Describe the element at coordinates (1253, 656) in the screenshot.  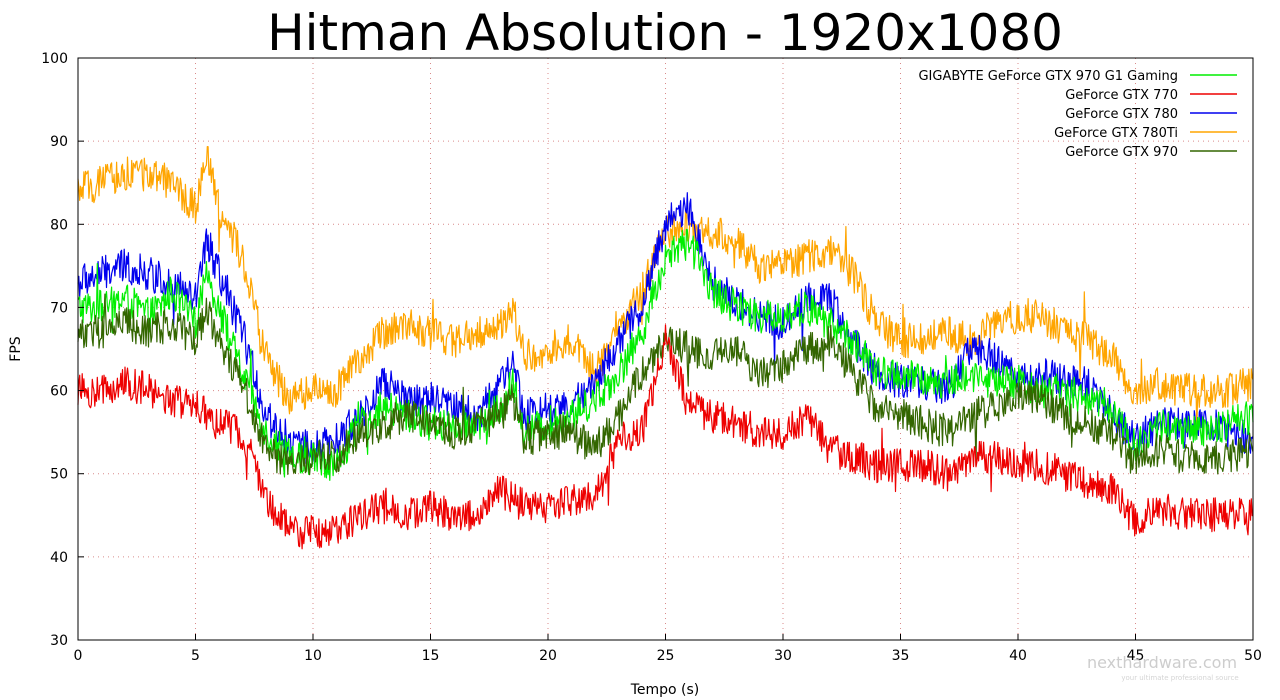
I see `x-tick-label: 50` at that location.